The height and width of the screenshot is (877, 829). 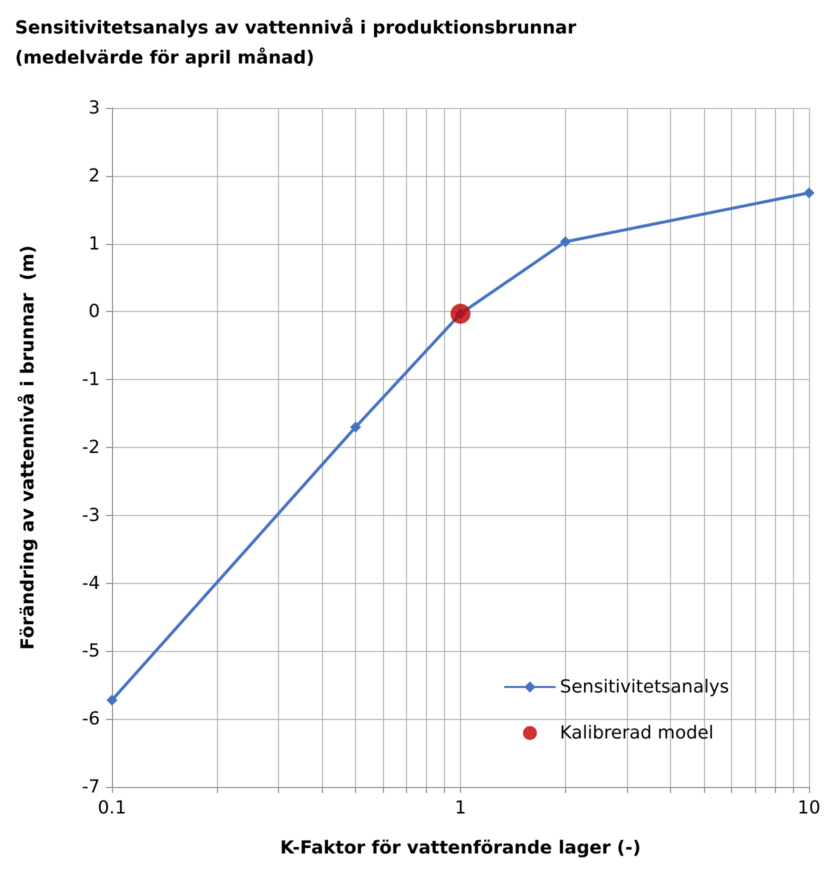 What do you see at coordinates (94, 175) in the screenshot?
I see `y-tick-label: 2` at bounding box center [94, 175].